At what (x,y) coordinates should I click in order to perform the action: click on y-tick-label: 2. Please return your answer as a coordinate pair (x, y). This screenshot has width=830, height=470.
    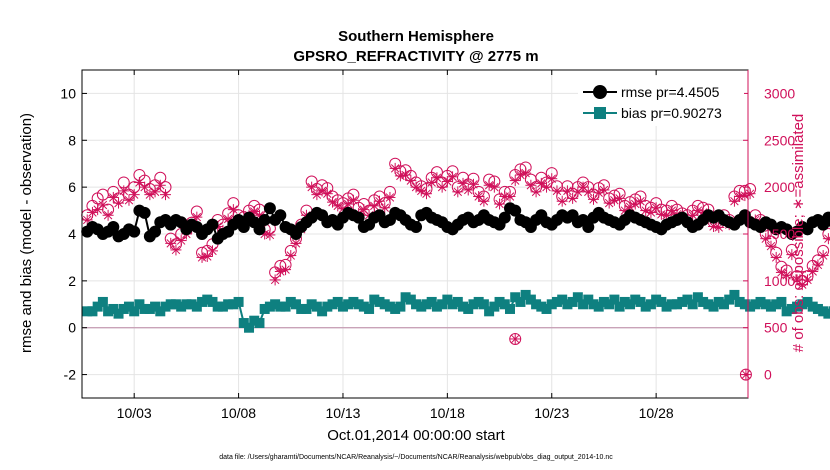
    Looking at the image, I should click on (72, 281).